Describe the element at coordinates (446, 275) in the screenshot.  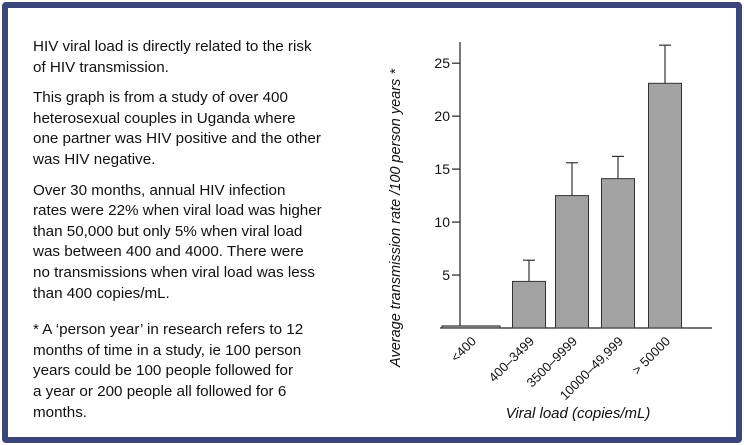
I see `y-tick-label: 5` at that location.